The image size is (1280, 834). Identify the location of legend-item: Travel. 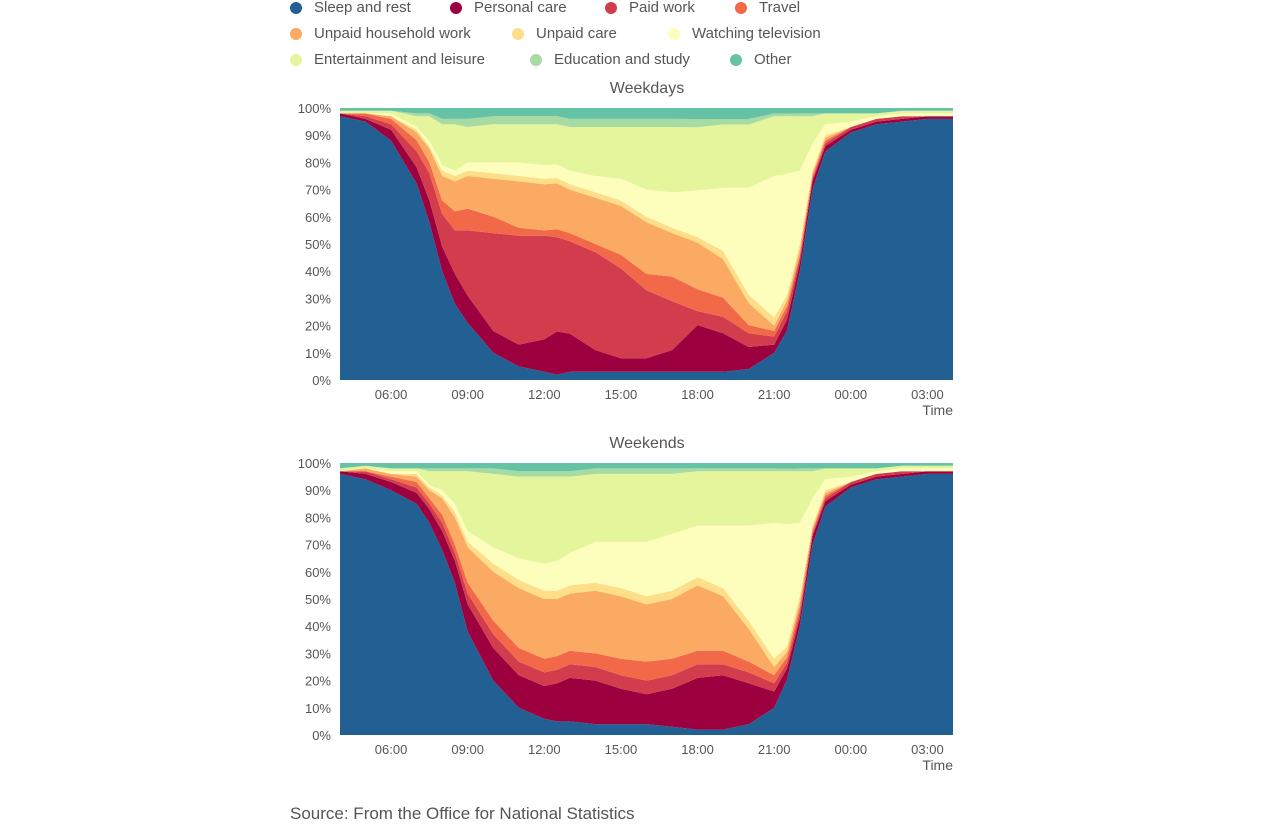
(767, 8).